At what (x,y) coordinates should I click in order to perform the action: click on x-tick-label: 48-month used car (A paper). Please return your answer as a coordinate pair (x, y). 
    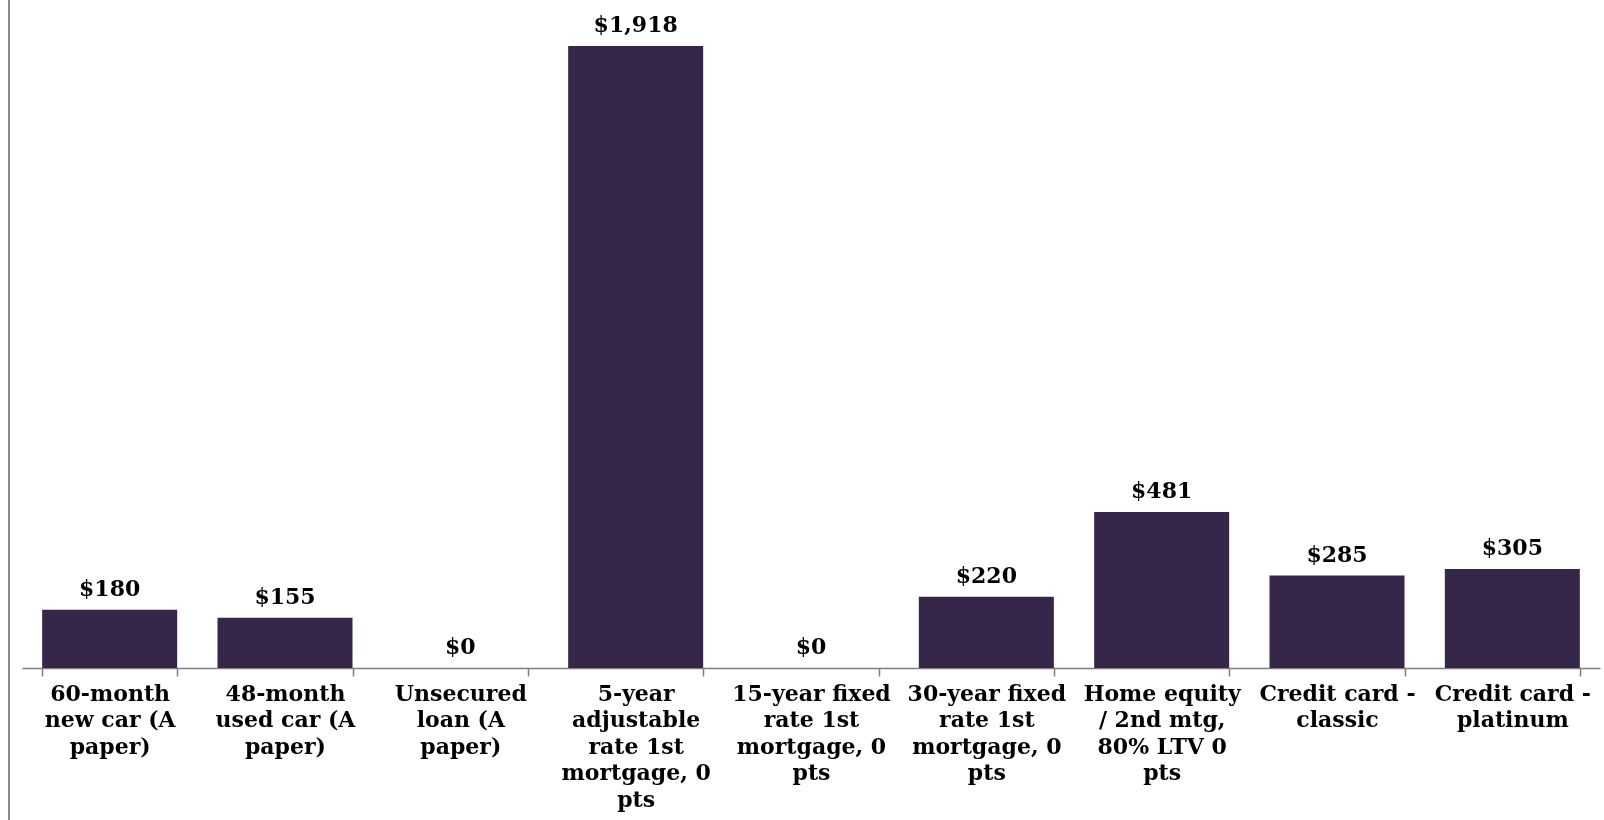
    Looking at the image, I should click on (286, 719).